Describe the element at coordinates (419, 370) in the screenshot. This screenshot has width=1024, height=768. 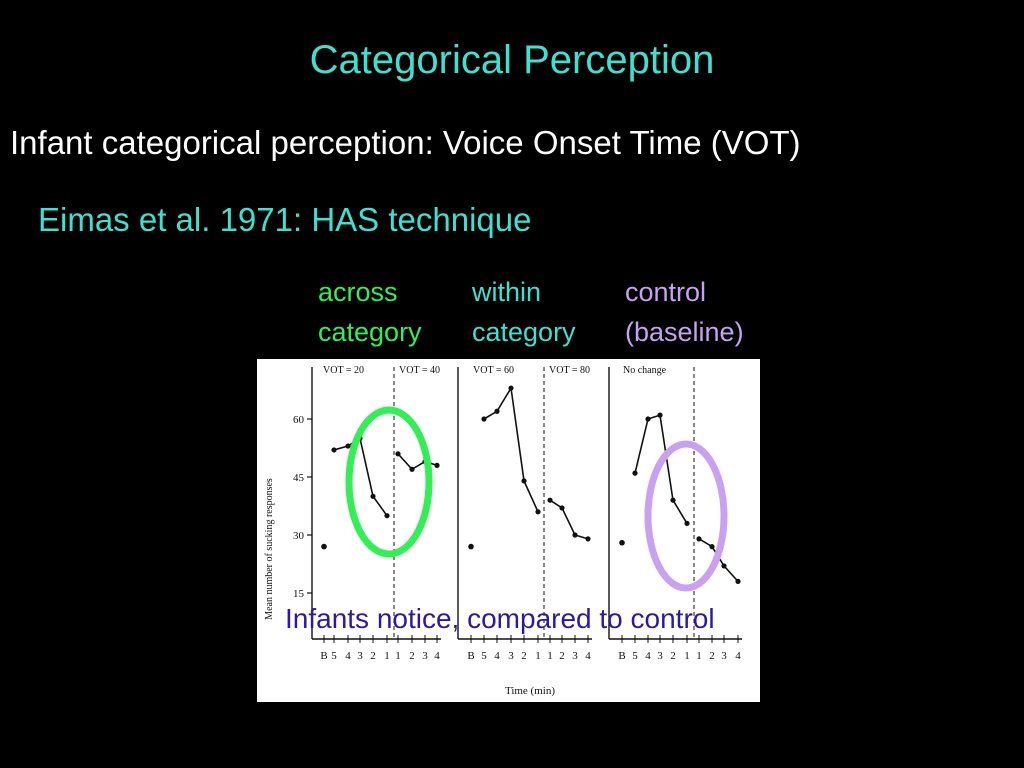
I see `panel-header: VOT = 40` at that location.